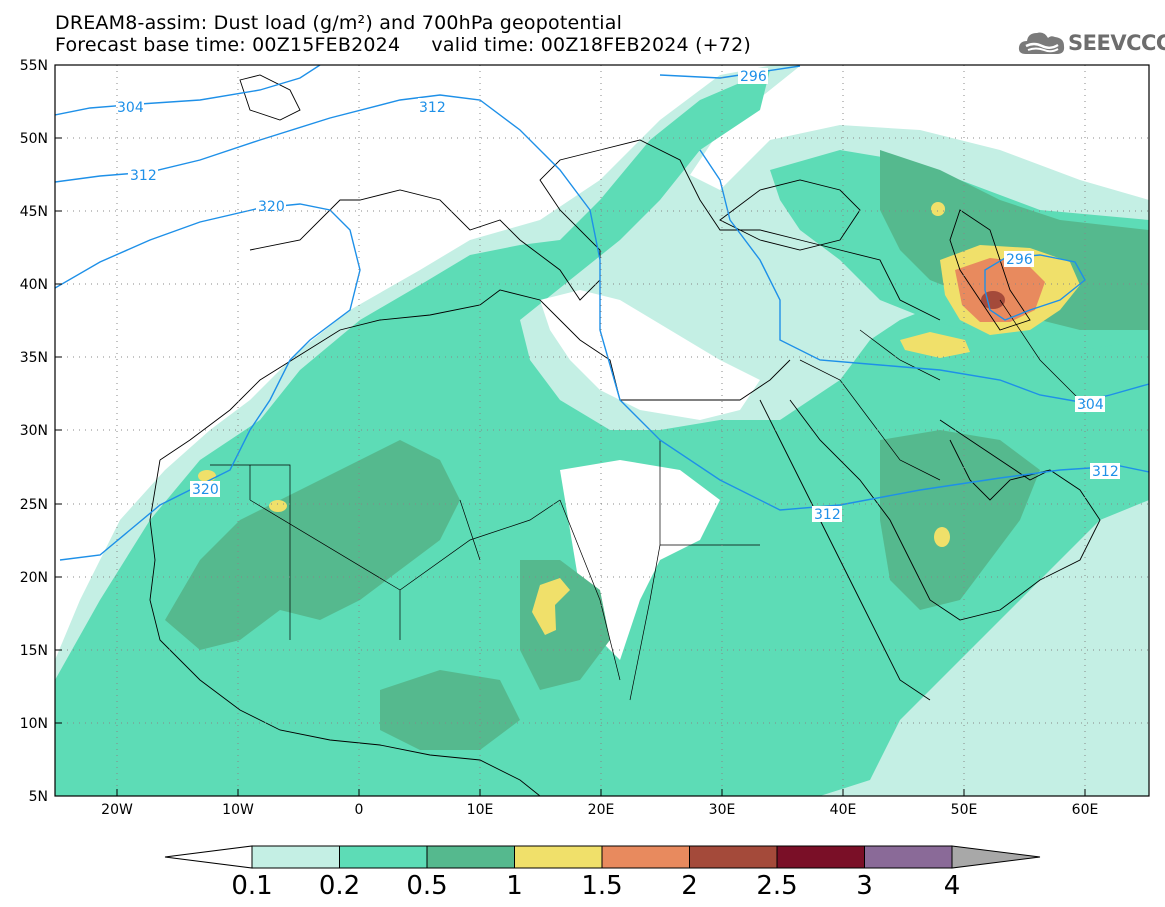 The height and width of the screenshot is (907, 1165). Describe the element at coordinates (34, 66) in the screenshot. I see `lat-label: 55N` at that location.